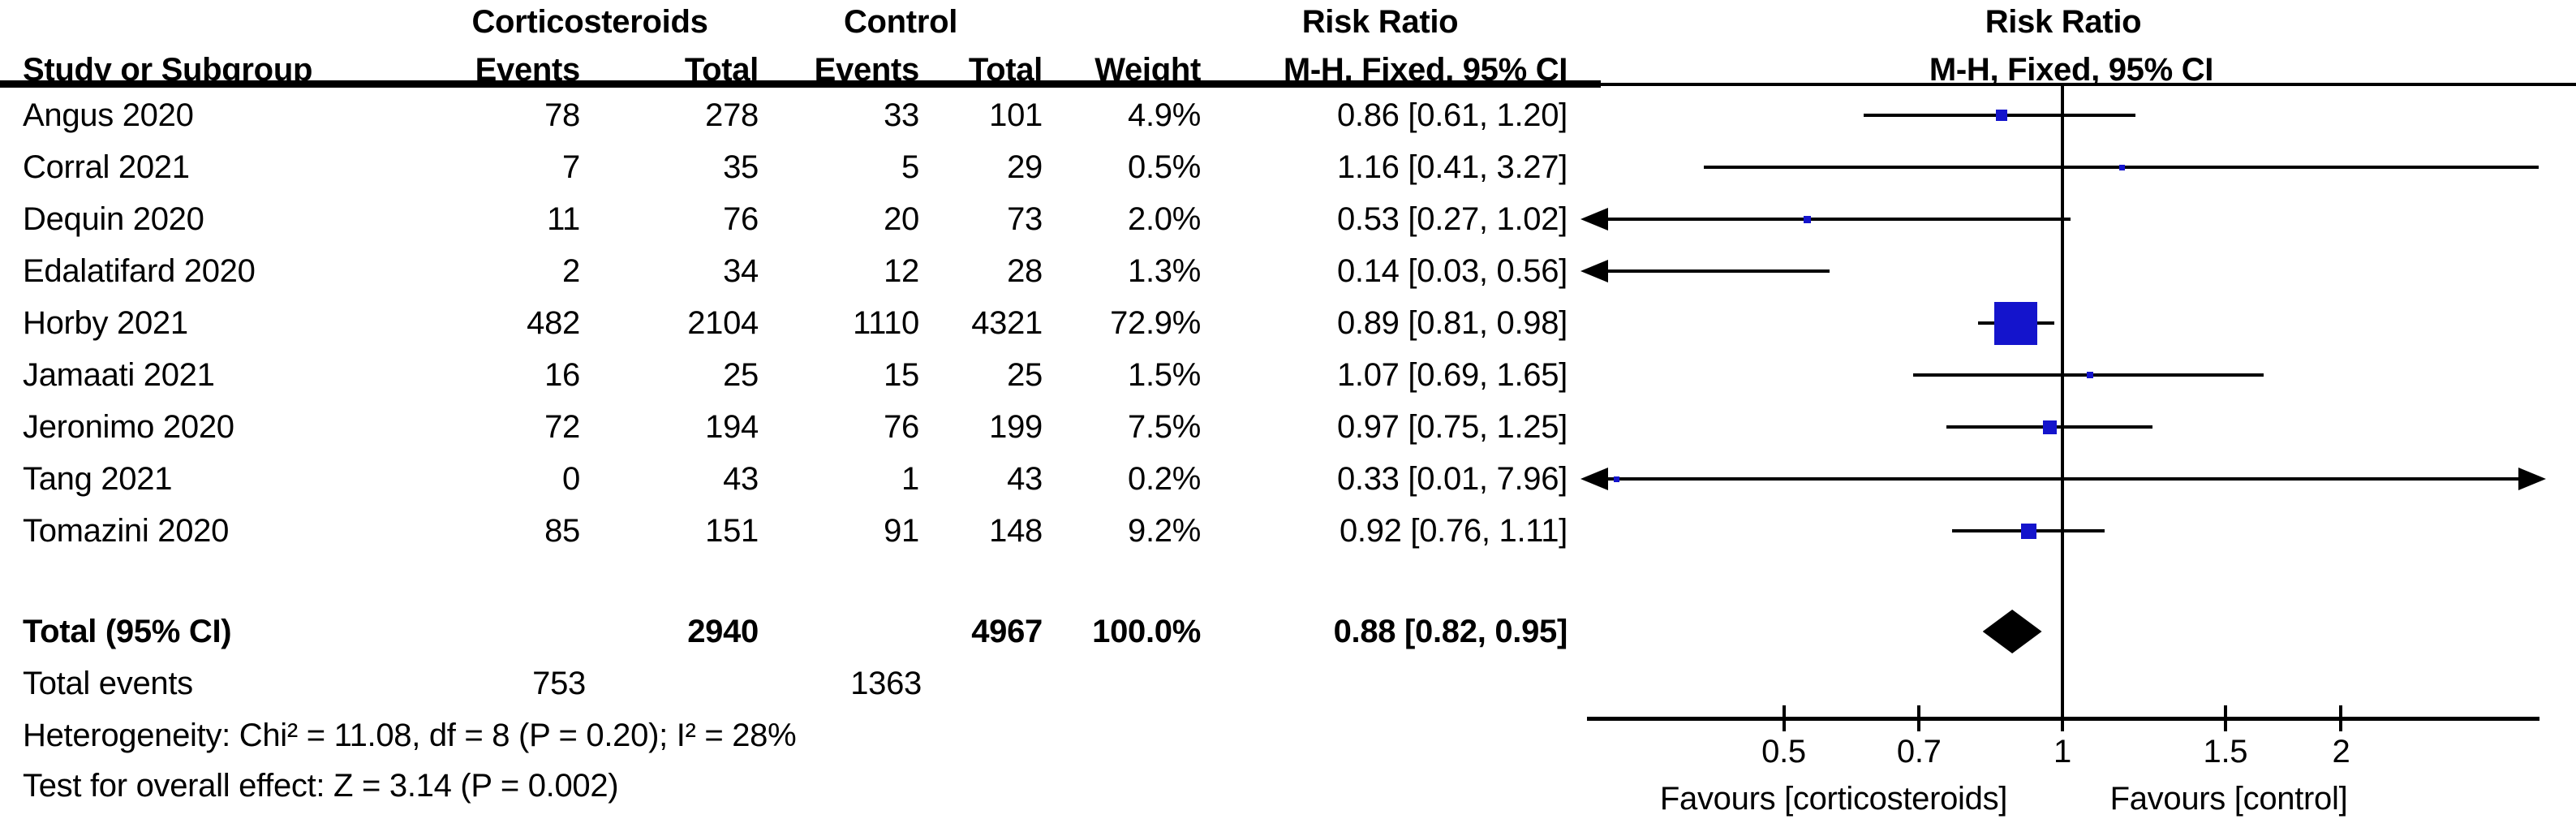 This screenshot has height=832, width=2576. Describe the element at coordinates (732, 427) in the screenshot. I see `total-corticosteroids: 194` at that location.